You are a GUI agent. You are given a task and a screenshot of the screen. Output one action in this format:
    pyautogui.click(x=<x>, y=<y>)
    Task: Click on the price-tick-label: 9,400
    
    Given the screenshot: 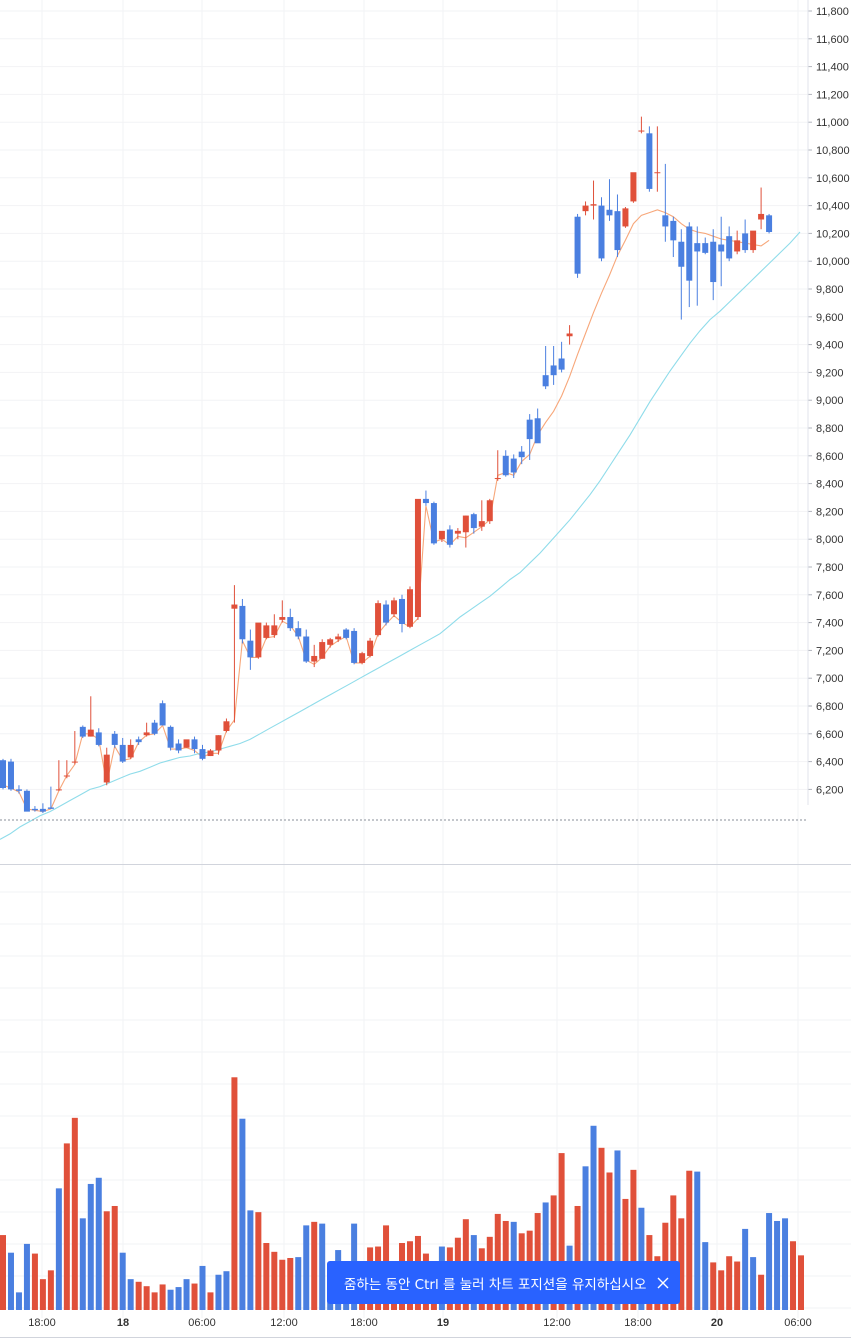 What is the action you would take?
    pyautogui.click(x=830, y=346)
    